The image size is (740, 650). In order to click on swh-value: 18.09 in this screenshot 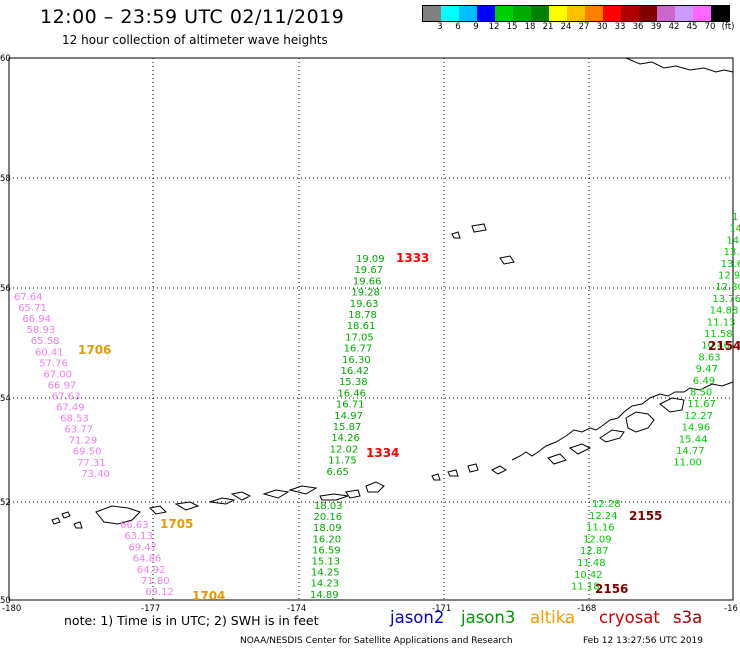, I will do `click(327, 528)`.